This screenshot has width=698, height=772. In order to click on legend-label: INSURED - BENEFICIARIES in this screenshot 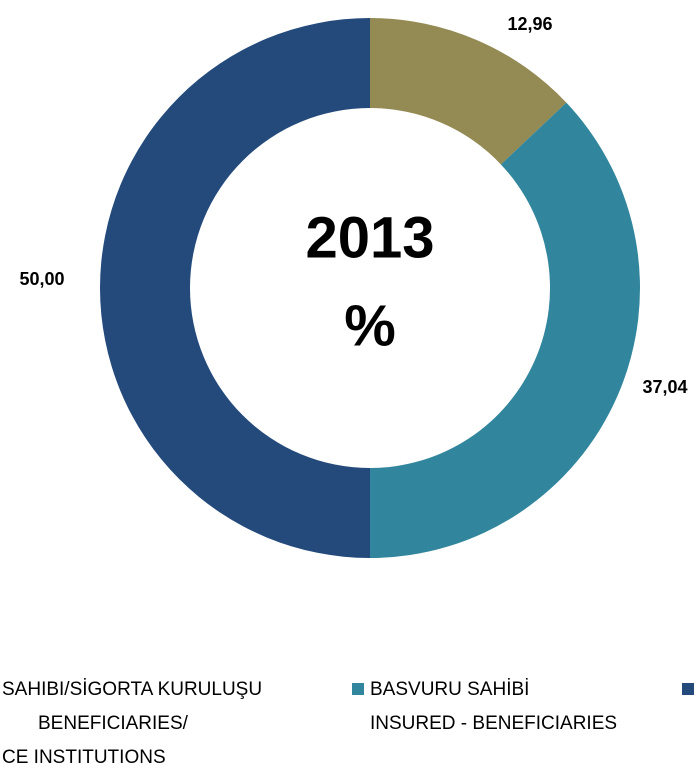, I will do `click(493, 723)`.